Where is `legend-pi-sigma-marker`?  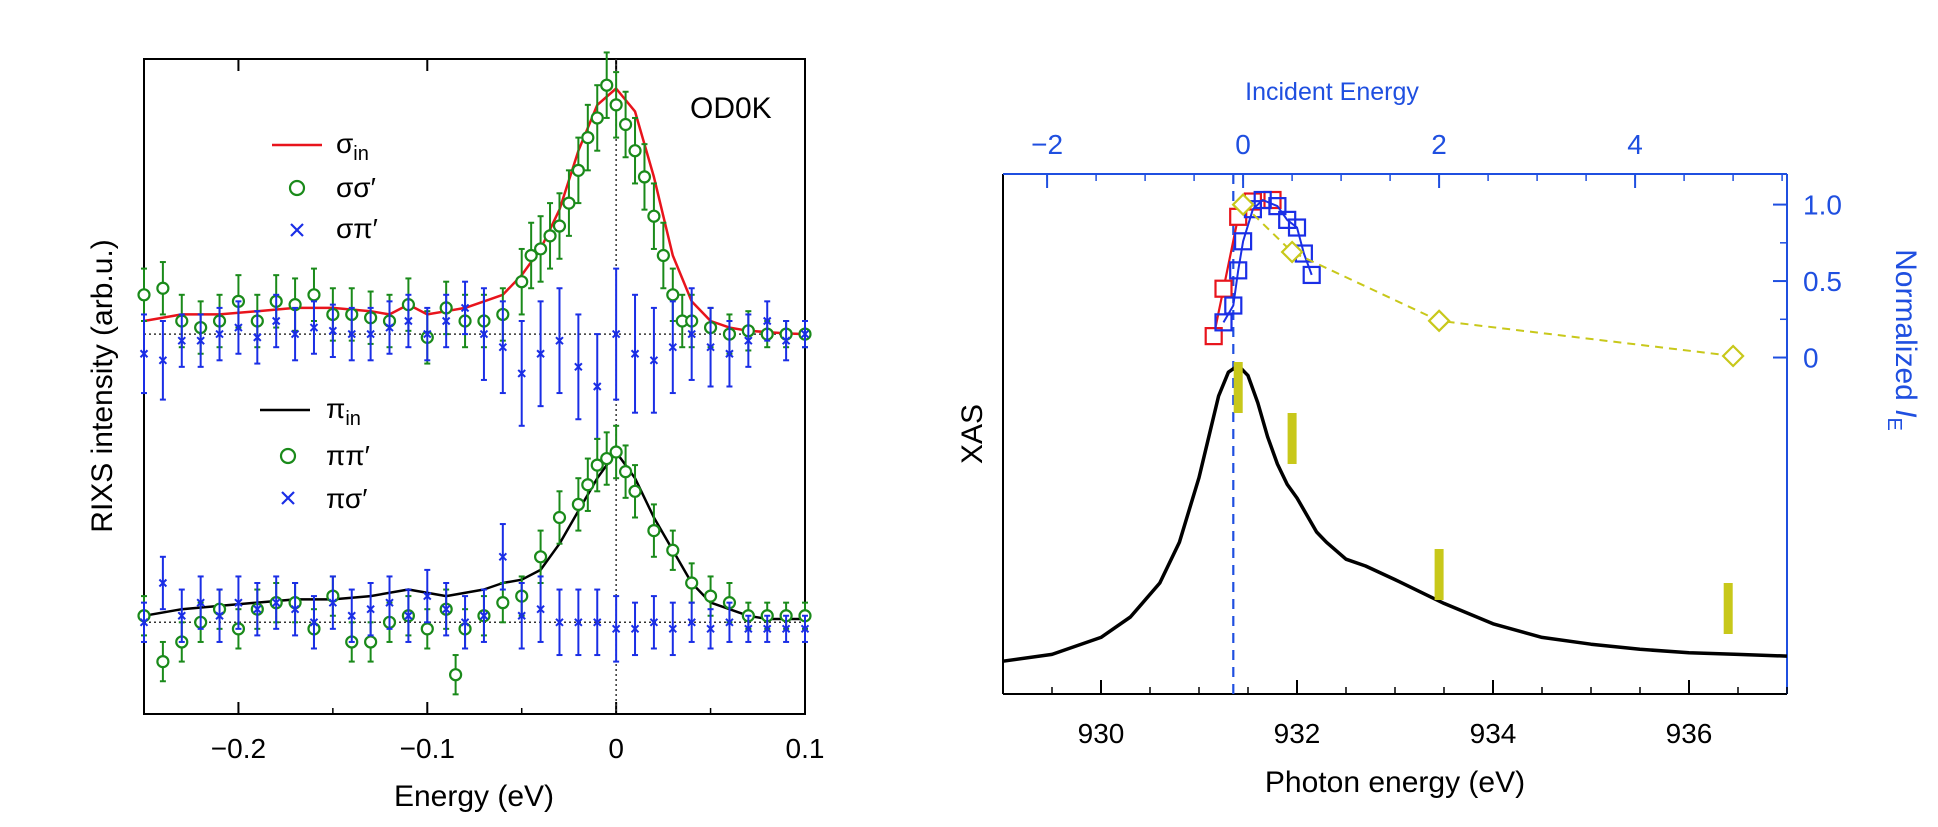 legend-pi-sigma-marker is located at coordinates (288, 498).